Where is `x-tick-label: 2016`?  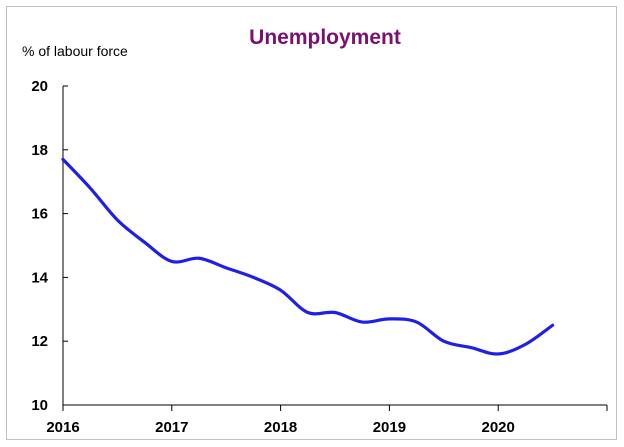
x-tick-label: 2016 is located at coordinates (62, 427).